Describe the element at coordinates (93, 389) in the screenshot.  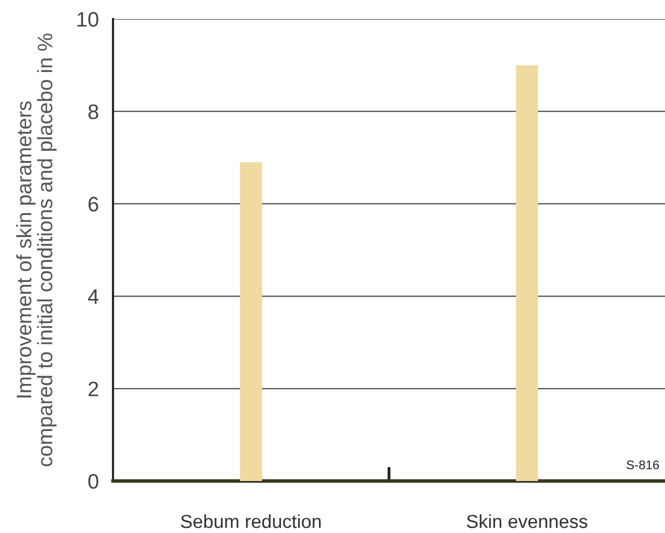
I see `y-tick-label: 2` at that location.